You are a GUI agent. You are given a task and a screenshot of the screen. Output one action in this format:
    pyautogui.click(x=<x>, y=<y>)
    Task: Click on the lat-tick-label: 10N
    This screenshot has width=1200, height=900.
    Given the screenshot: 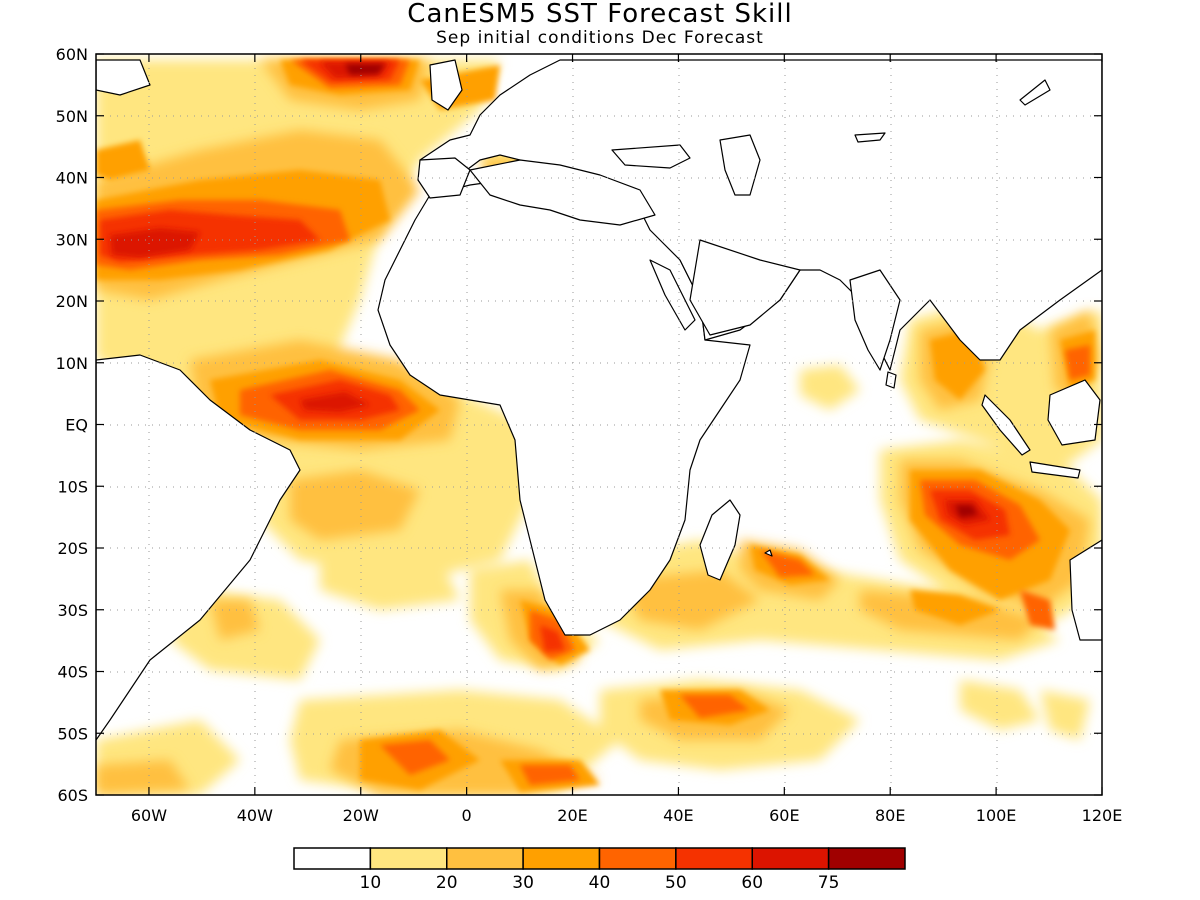 What is the action you would take?
    pyautogui.click(x=72, y=363)
    